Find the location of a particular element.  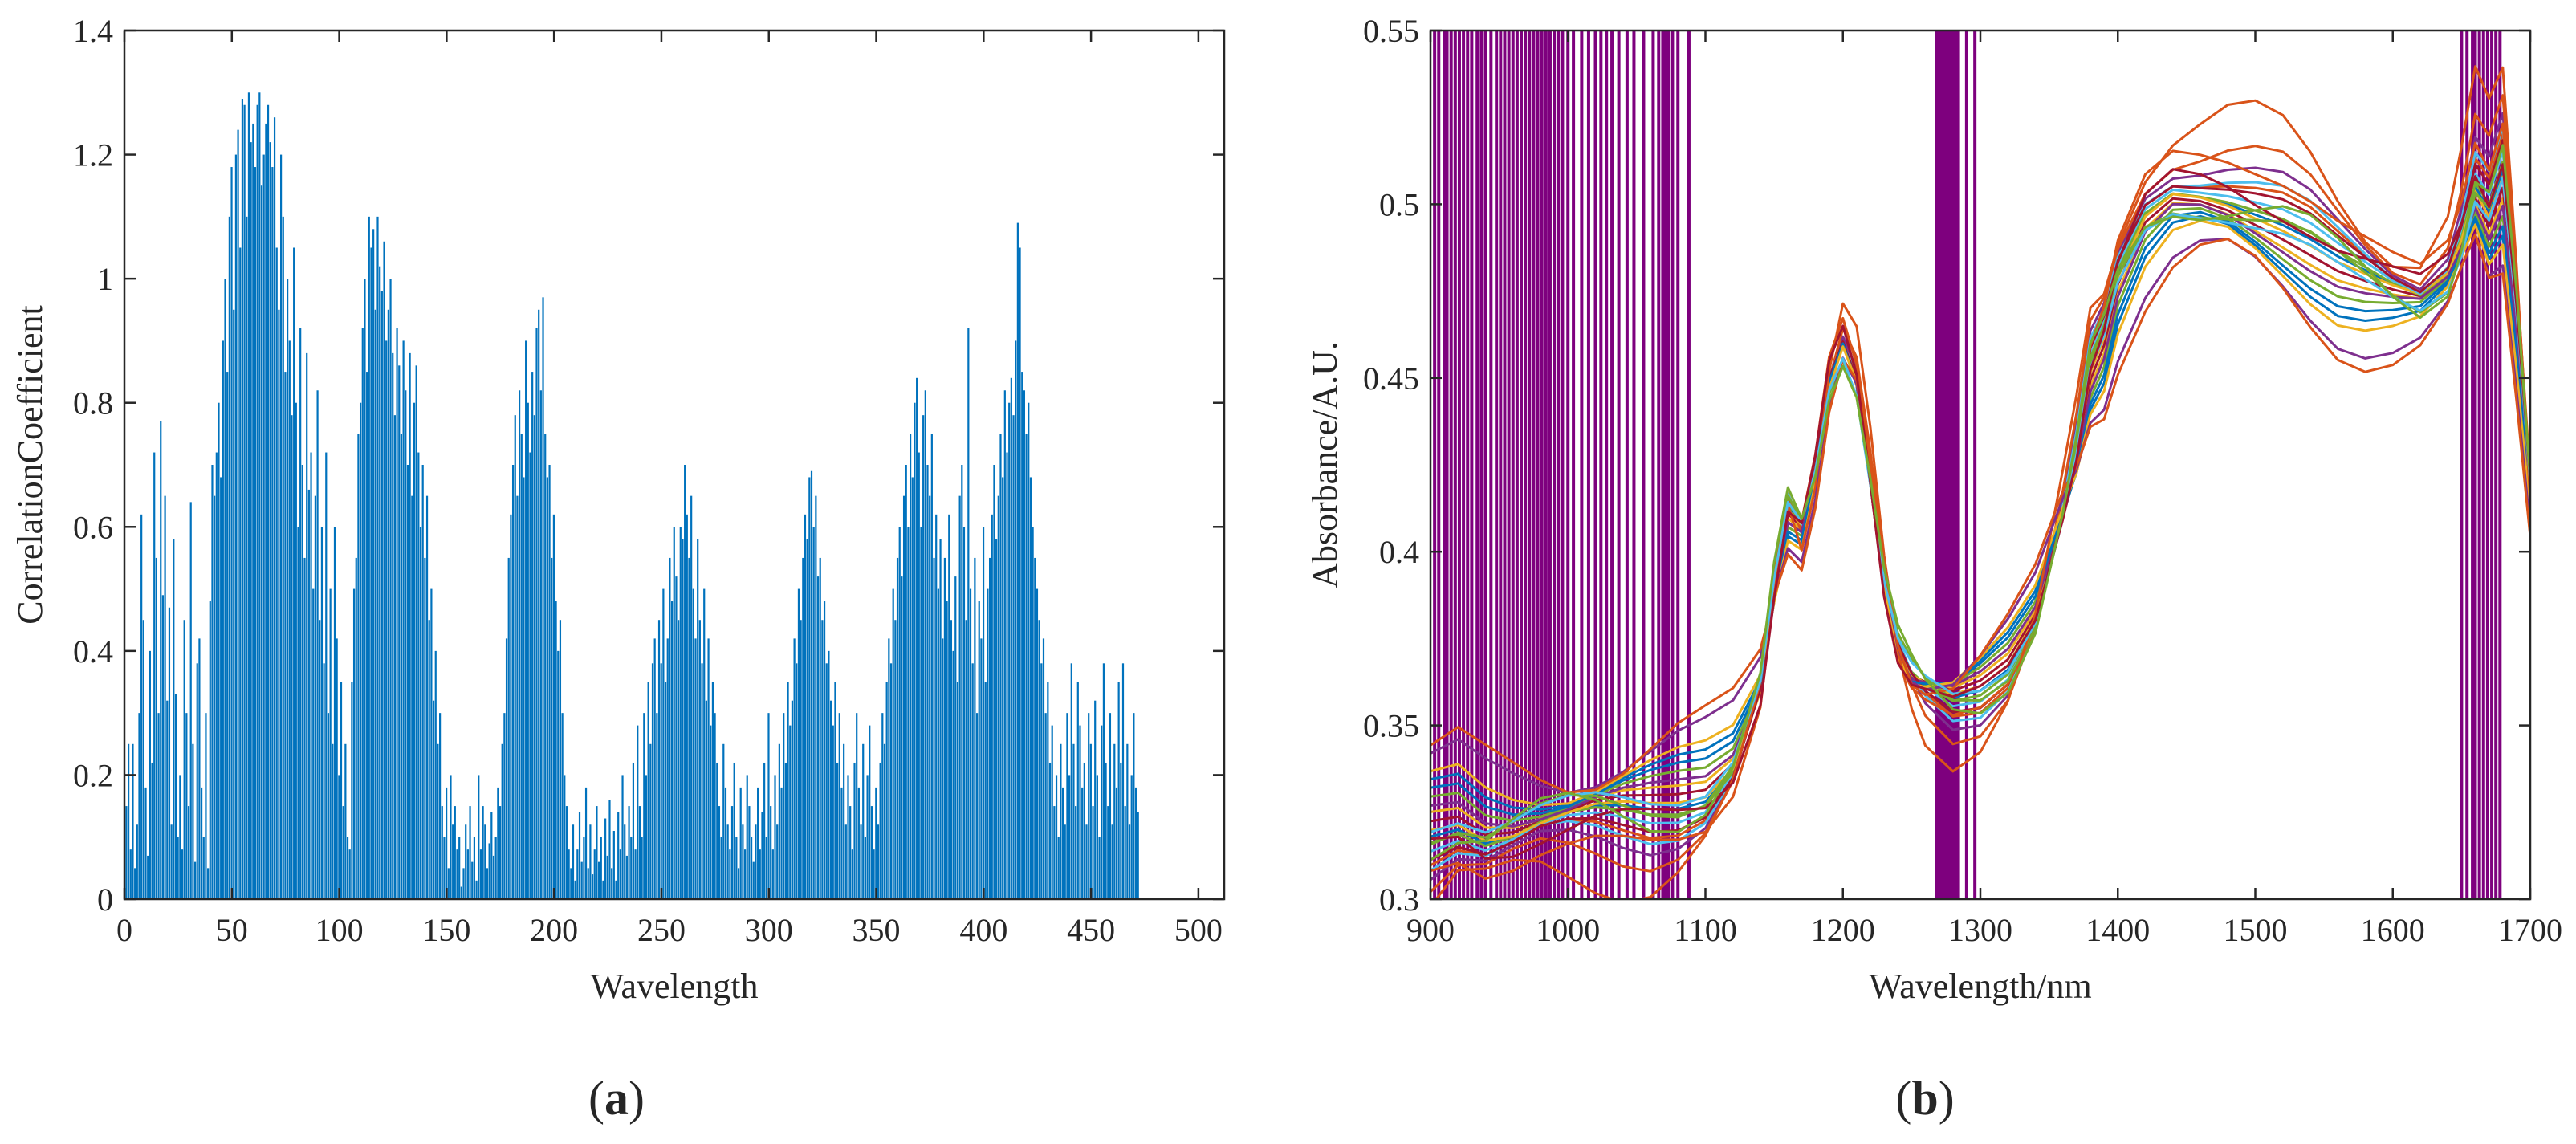

panel-b-x-axis-label: Wavelength/nm is located at coordinates (1981, 986).